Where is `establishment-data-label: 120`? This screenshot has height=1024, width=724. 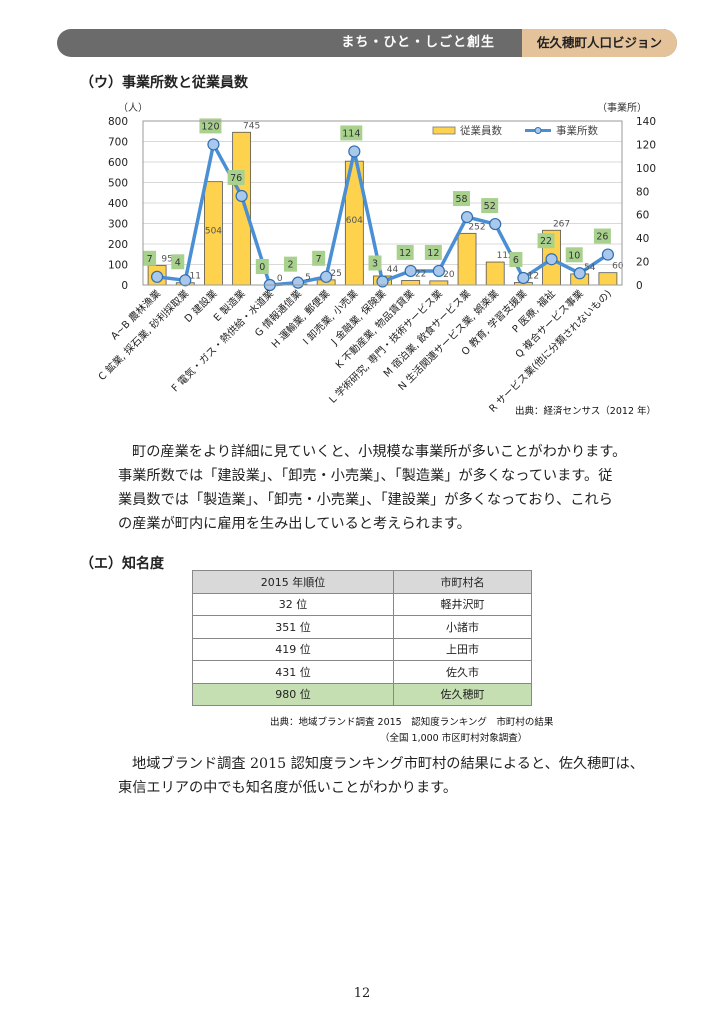
establishment-data-label: 120 is located at coordinates (210, 126).